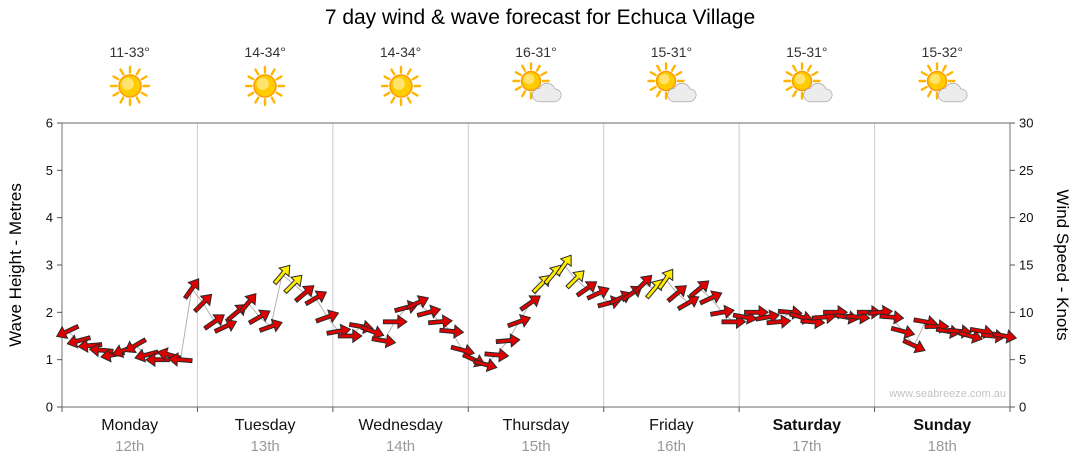  What do you see at coordinates (536, 425) in the screenshot?
I see `day-name: Thursday` at bounding box center [536, 425].